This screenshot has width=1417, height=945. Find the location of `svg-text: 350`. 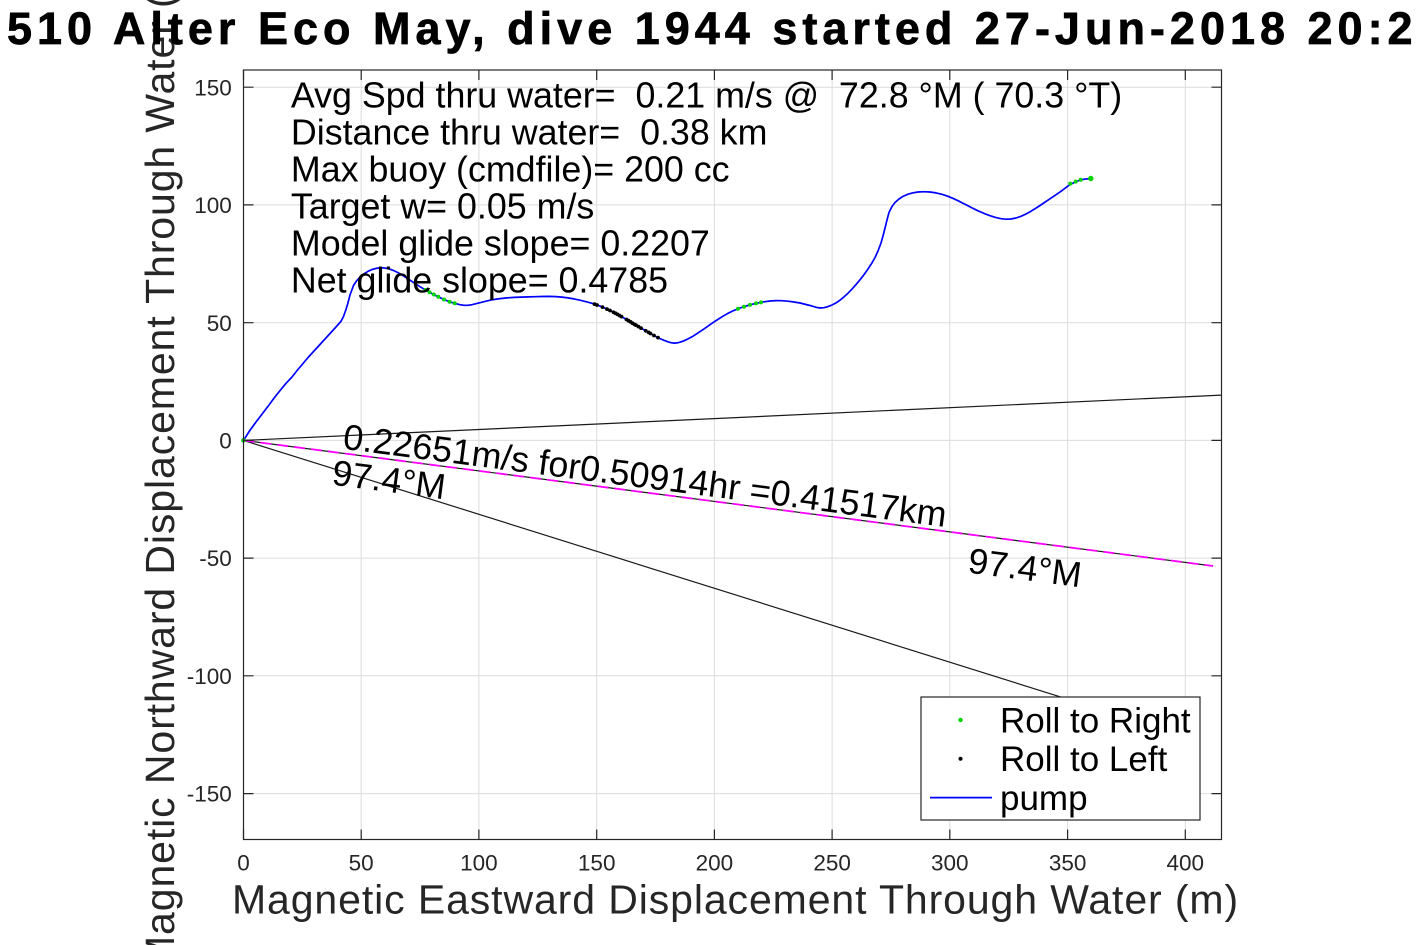

svg-text: 350 is located at coordinates (1068, 863).